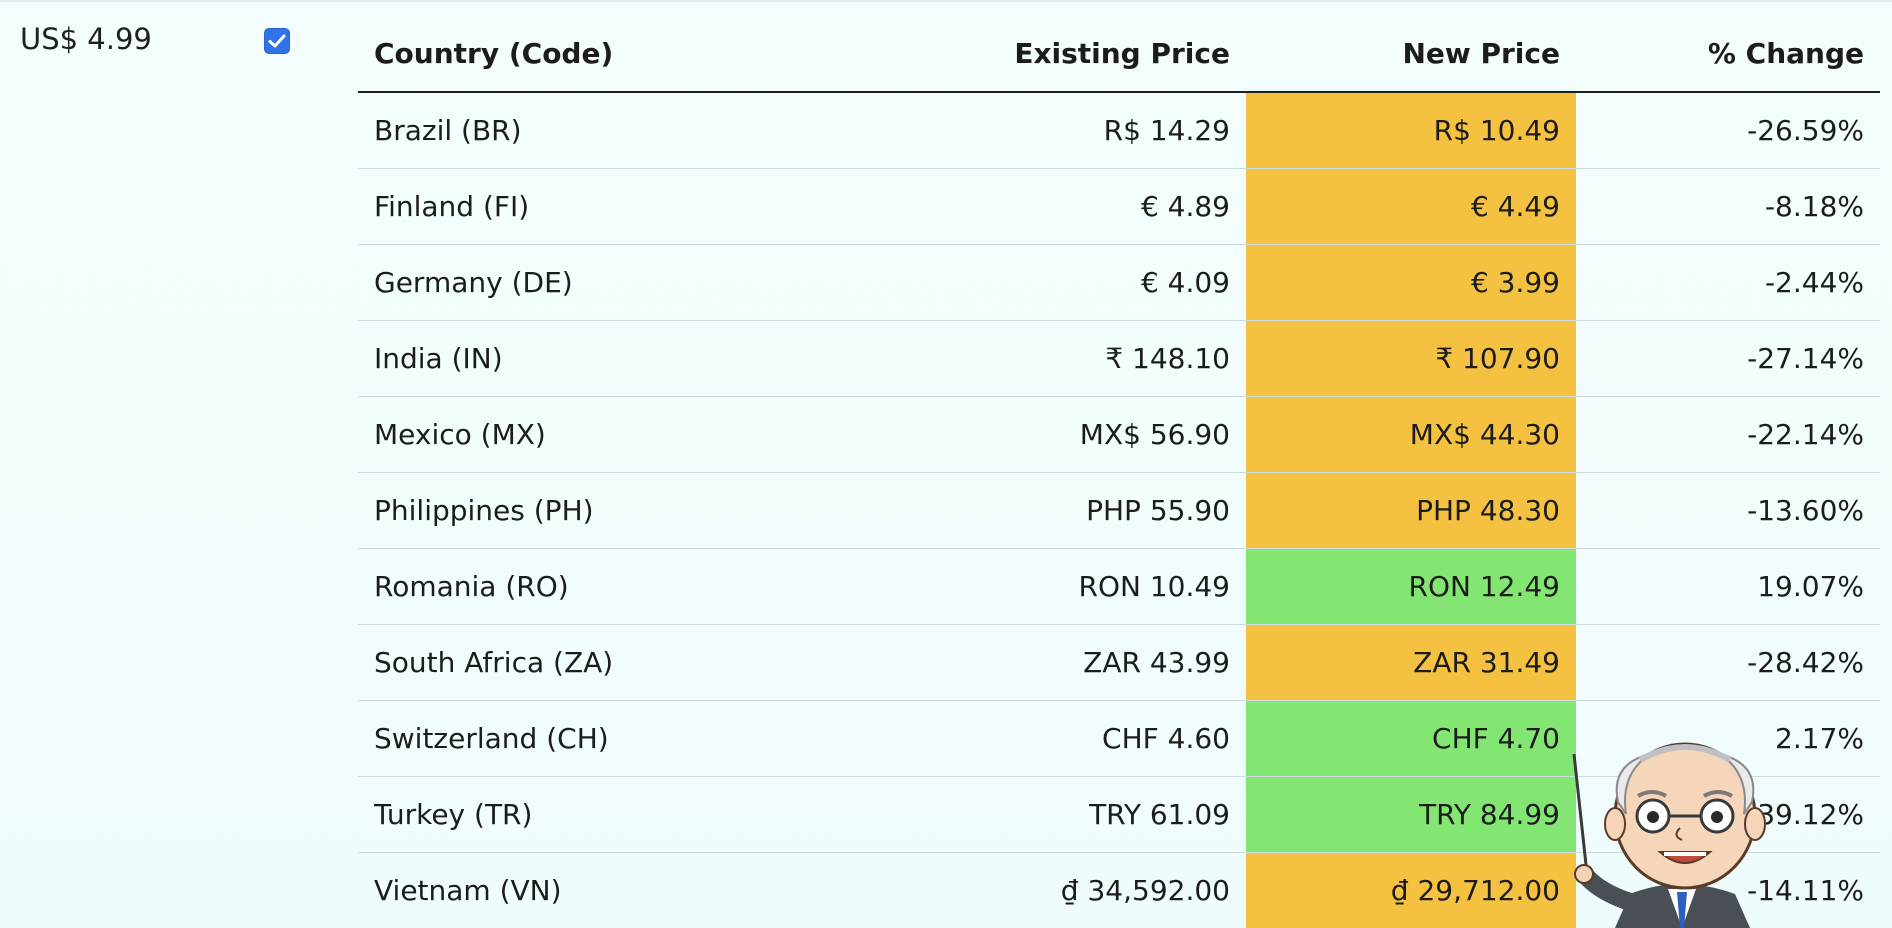 The width and height of the screenshot is (1892, 928). I want to click on percent-change-cell: -28.42%, so click(1728, 662).